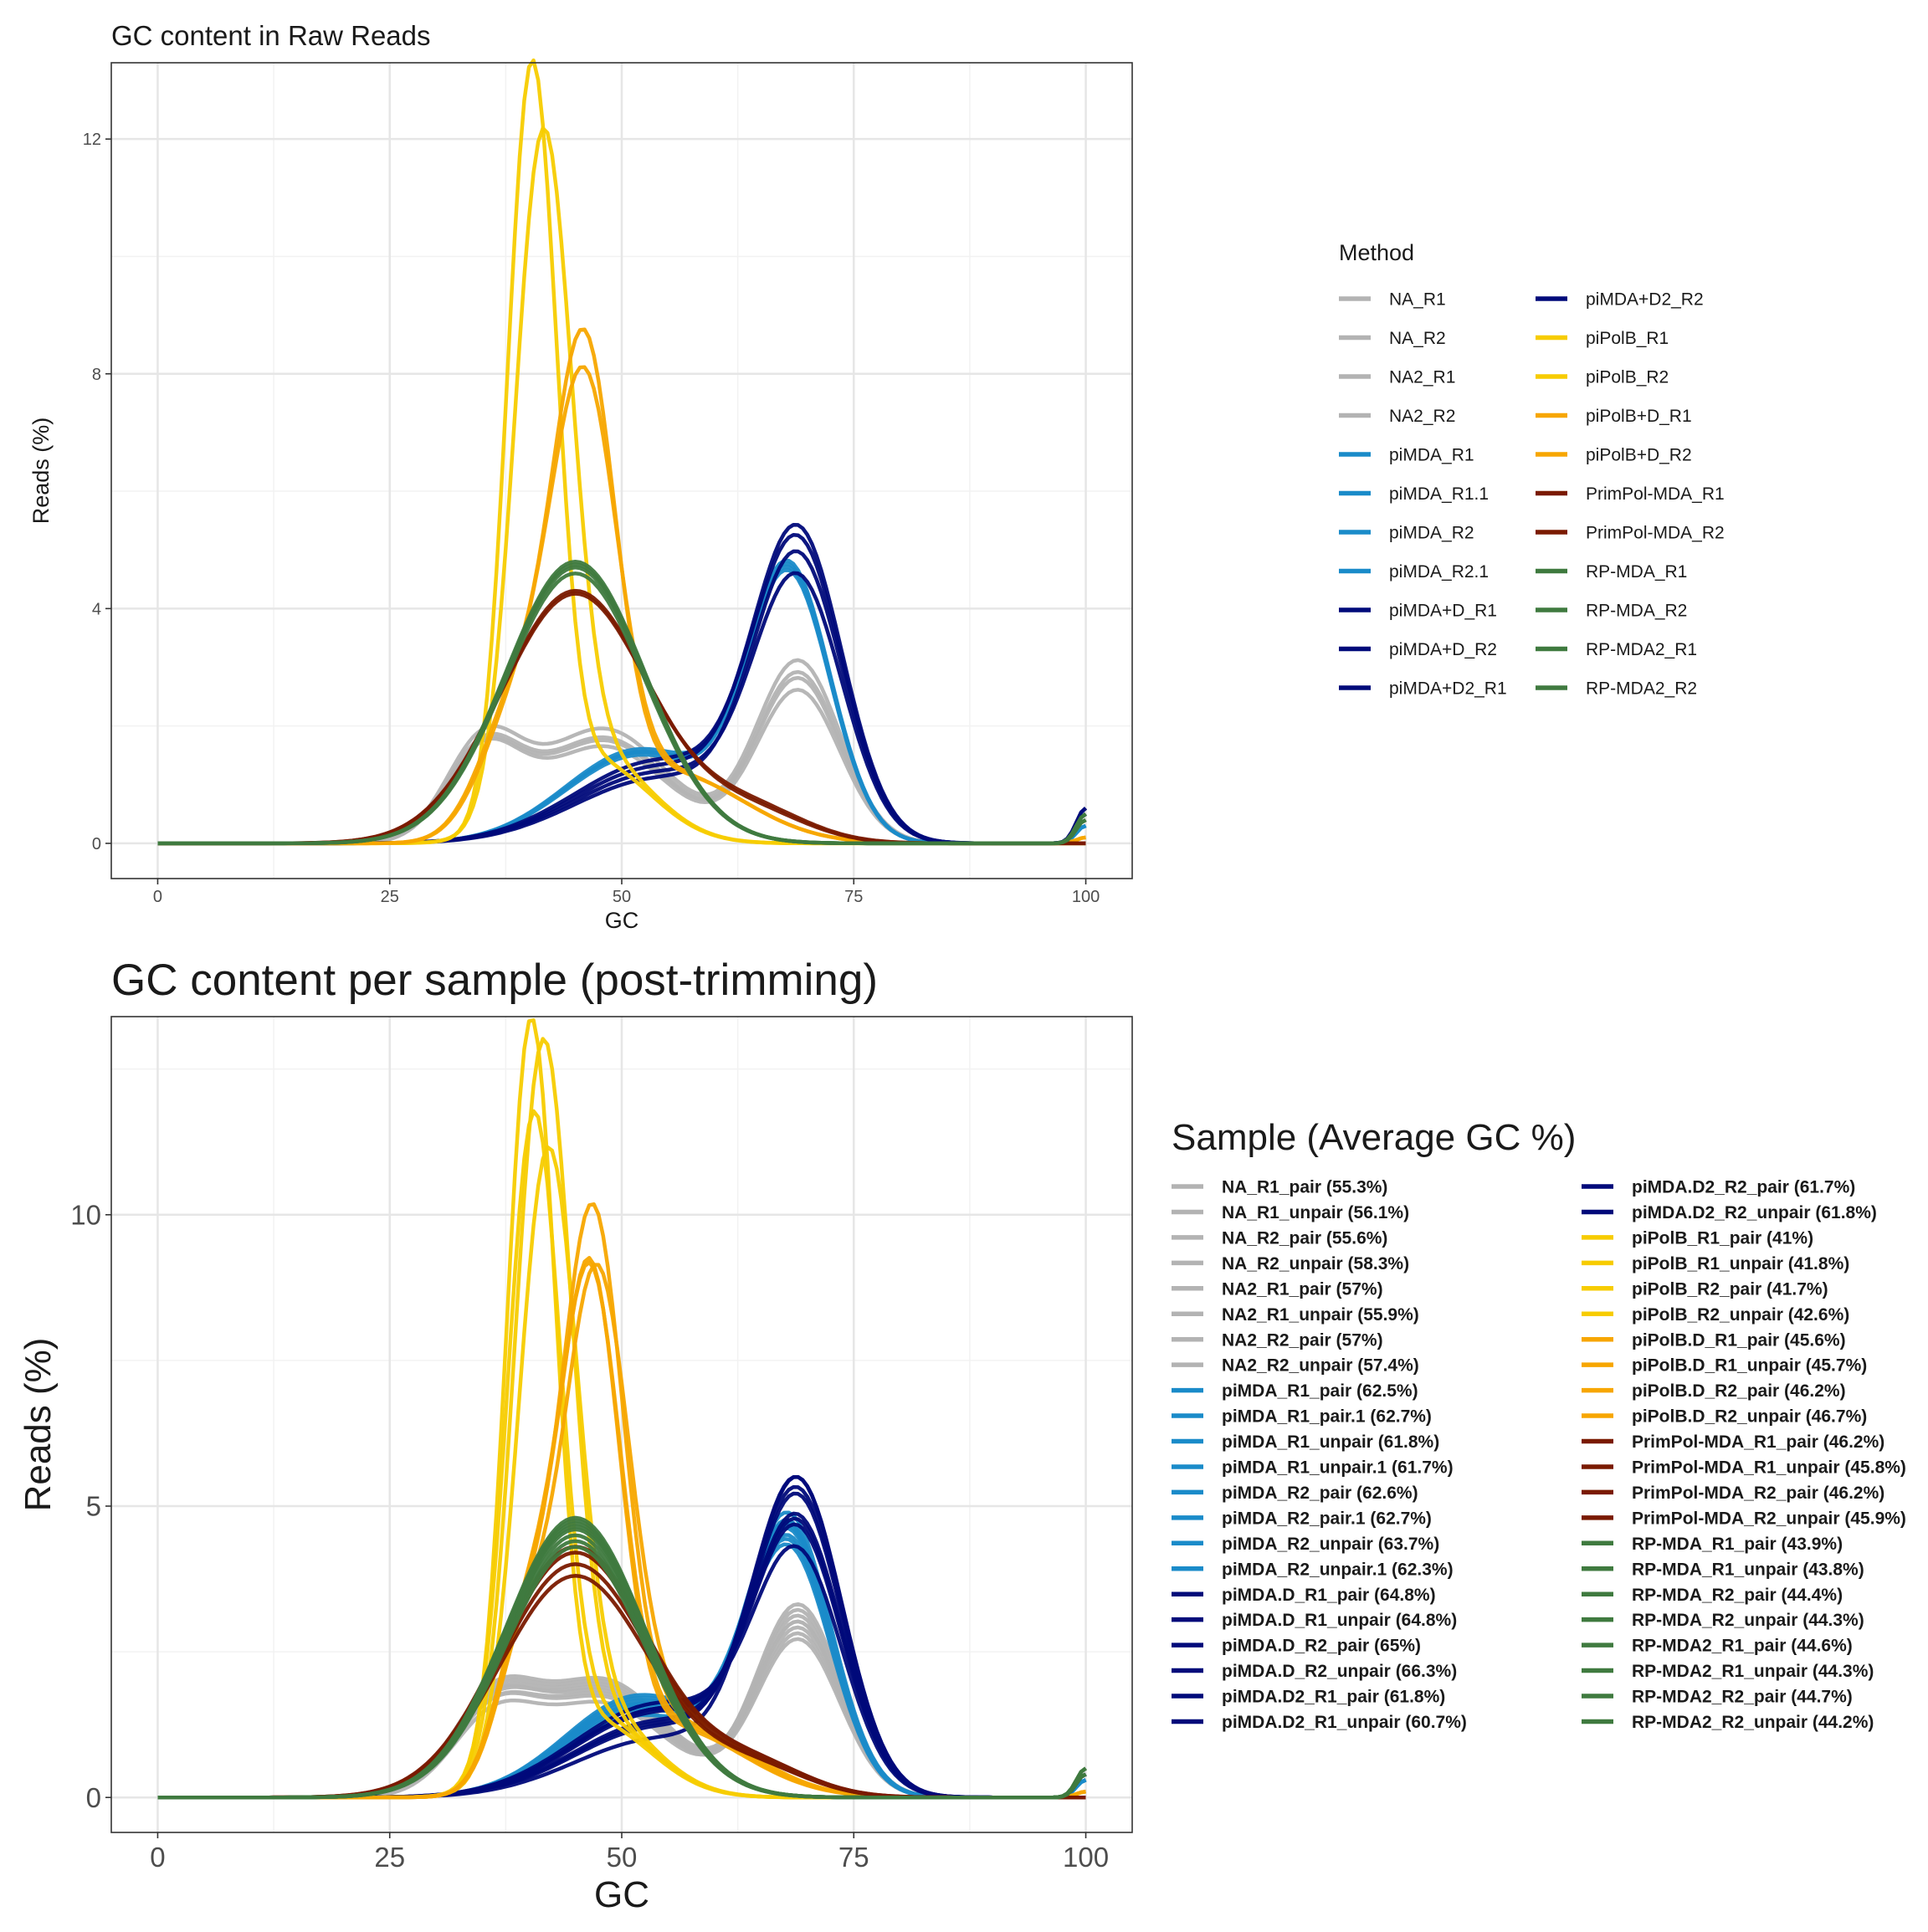 Image resolution: width=1928 pixels, height=1932 pixels. Describe the element at coordinates (1723, 1569) in the screenshot. I see `legend-item: RP-MDA_R1_unpair (43.8%)` at that location.